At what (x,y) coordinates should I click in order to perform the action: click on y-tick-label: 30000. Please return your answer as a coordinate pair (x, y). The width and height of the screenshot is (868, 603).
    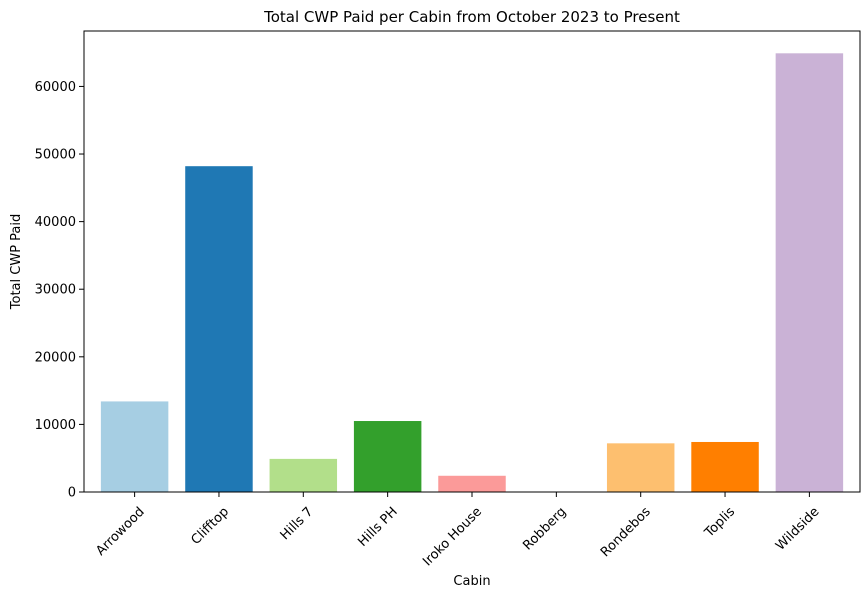
    Looking at the image, I should click on (55, 290).